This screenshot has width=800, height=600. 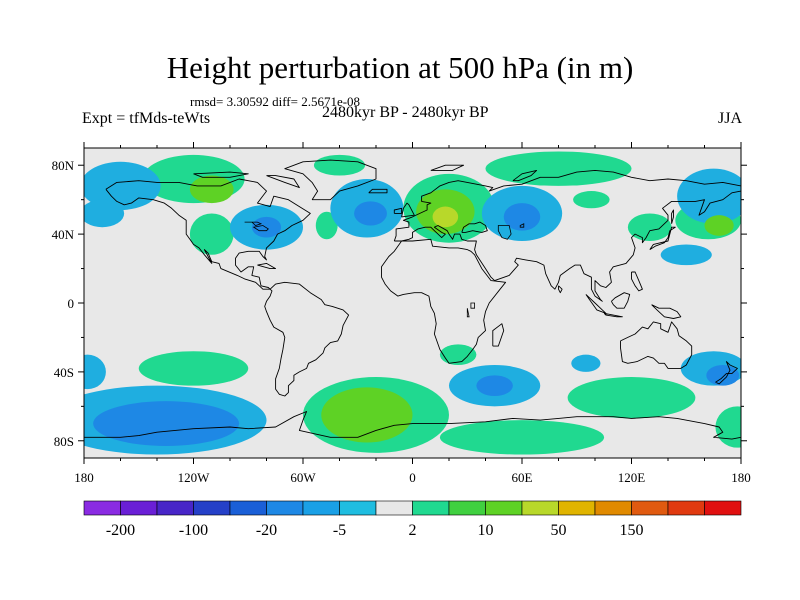 What do you see at coordinates (63, 234) in the screenshot?
I see `y-tick-label: 40N` at bounding box center [63, 234].